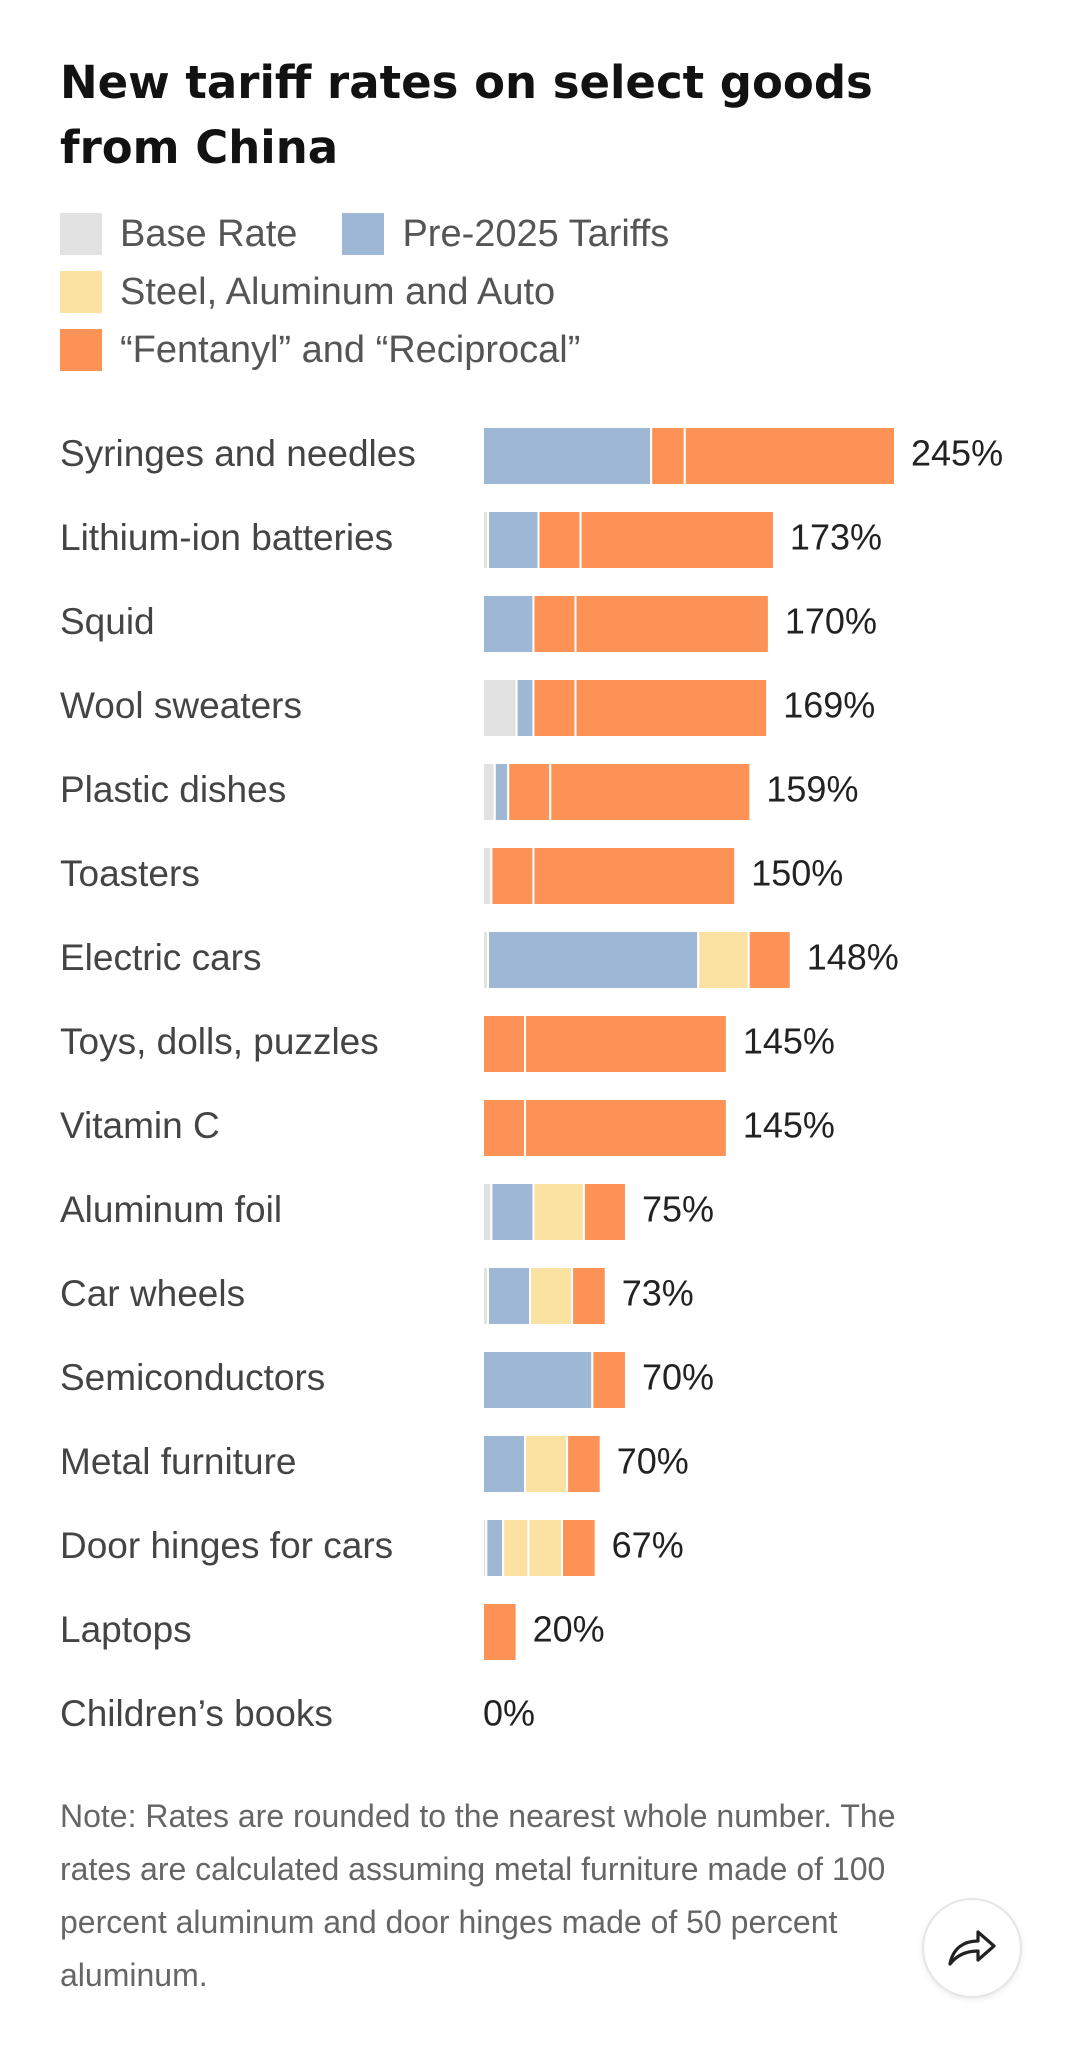 This screenshot has width=1080, height=2058. What do you see at coordinates (171, 1209) in the screenshot?
I see `category-label-aluminum-foil: Aluminum foil` at bounding box center [171, 1209].